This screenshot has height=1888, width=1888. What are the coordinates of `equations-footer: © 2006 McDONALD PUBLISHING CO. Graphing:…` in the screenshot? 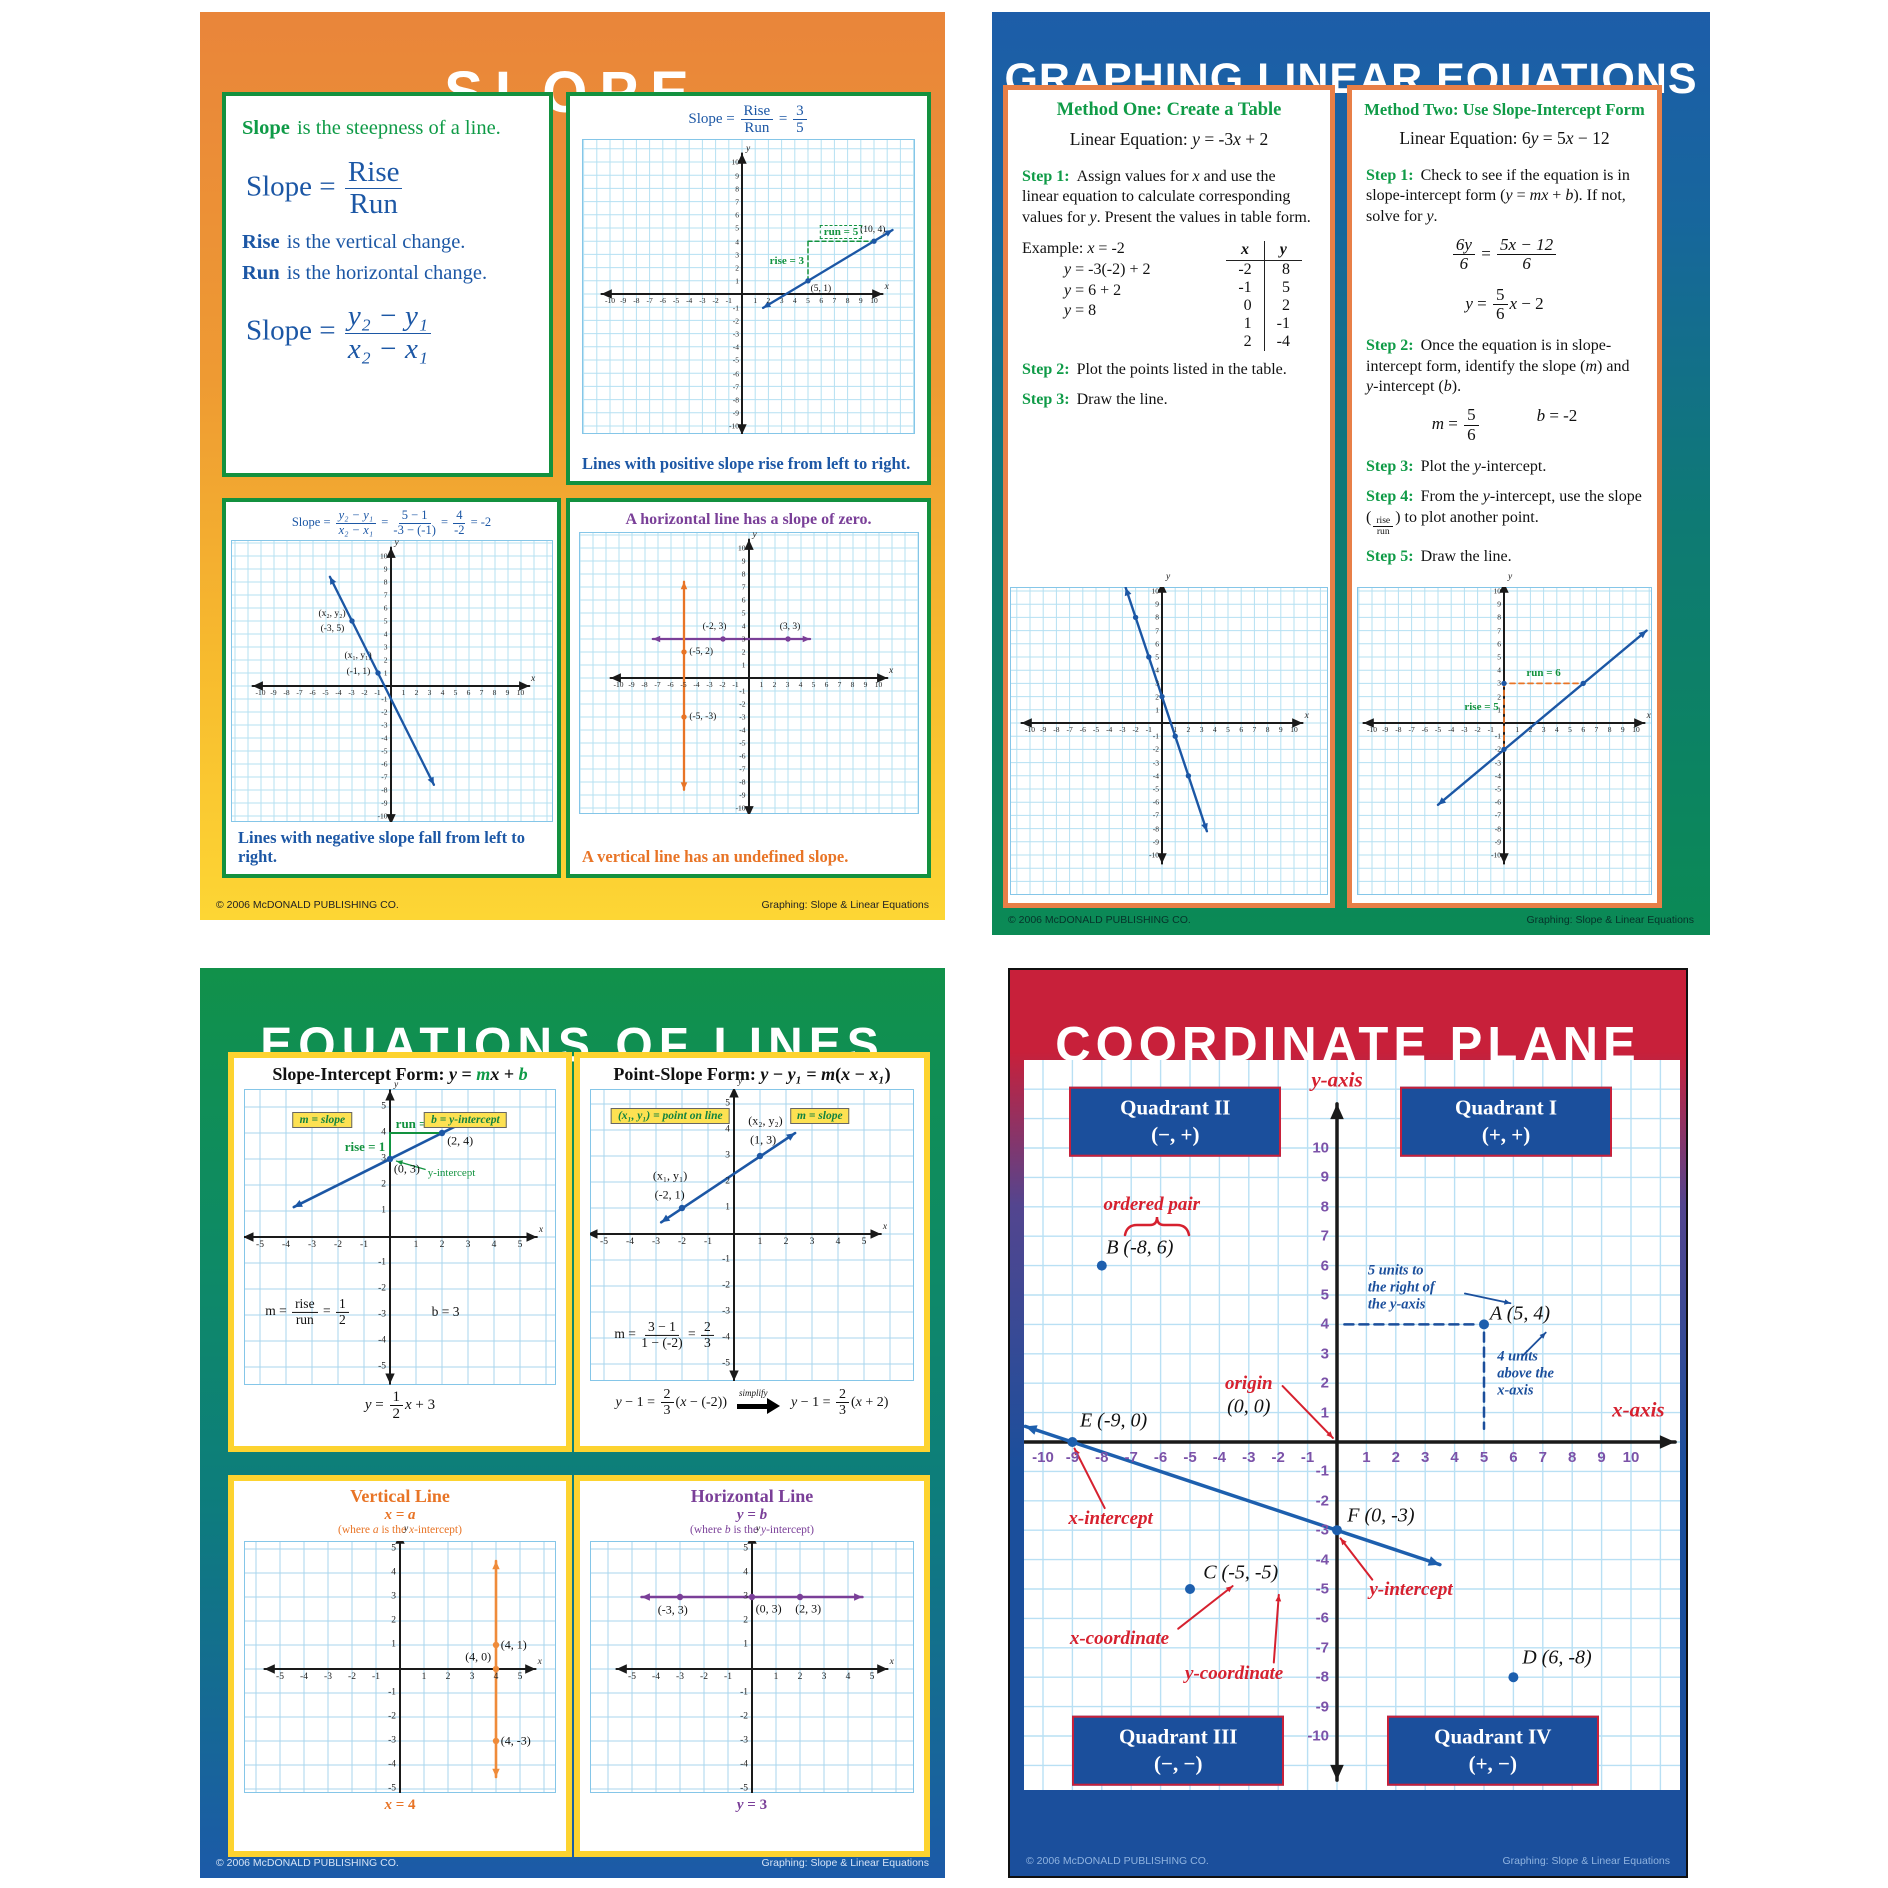 It's located at (572, 1863).